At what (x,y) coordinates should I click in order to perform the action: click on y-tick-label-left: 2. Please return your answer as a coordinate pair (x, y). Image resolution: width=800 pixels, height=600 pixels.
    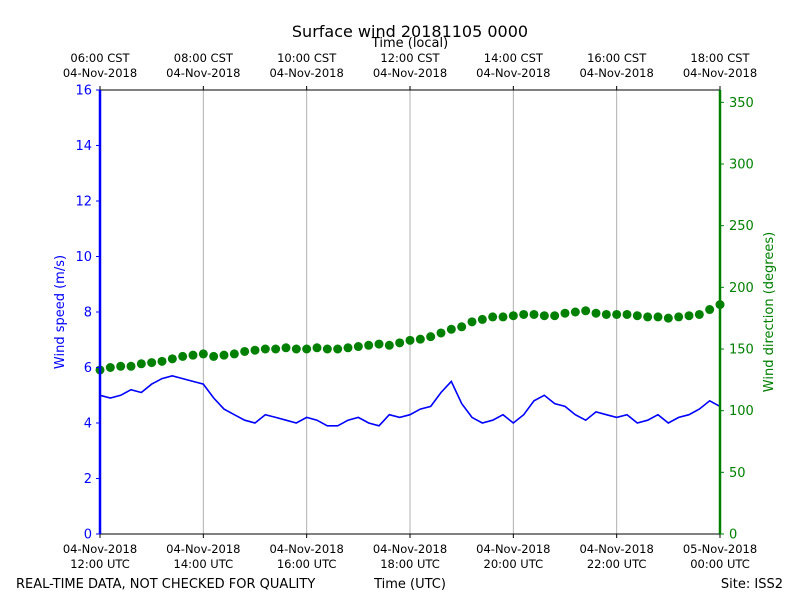
    Looking at the image, I should click on (88, 479).